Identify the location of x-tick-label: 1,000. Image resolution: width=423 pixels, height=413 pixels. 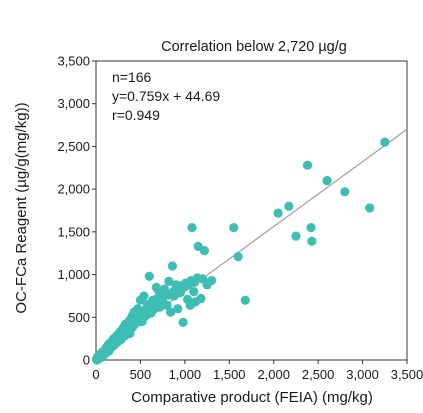
(185, 374).